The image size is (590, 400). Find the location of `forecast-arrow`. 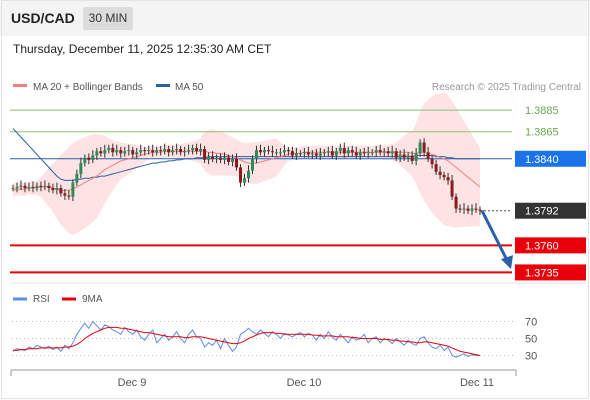

forecast-arrow is located at coordinates (496, 240).